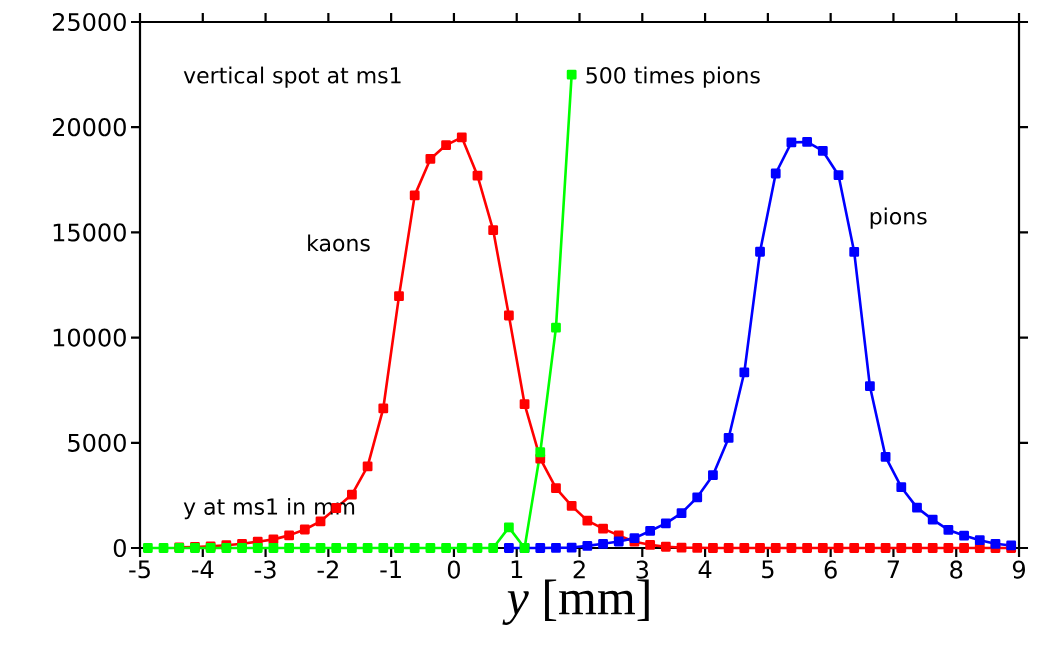 This screenshot has width=1046, height=666. I want to click on x-tick-label: 4, so click(705, 569).